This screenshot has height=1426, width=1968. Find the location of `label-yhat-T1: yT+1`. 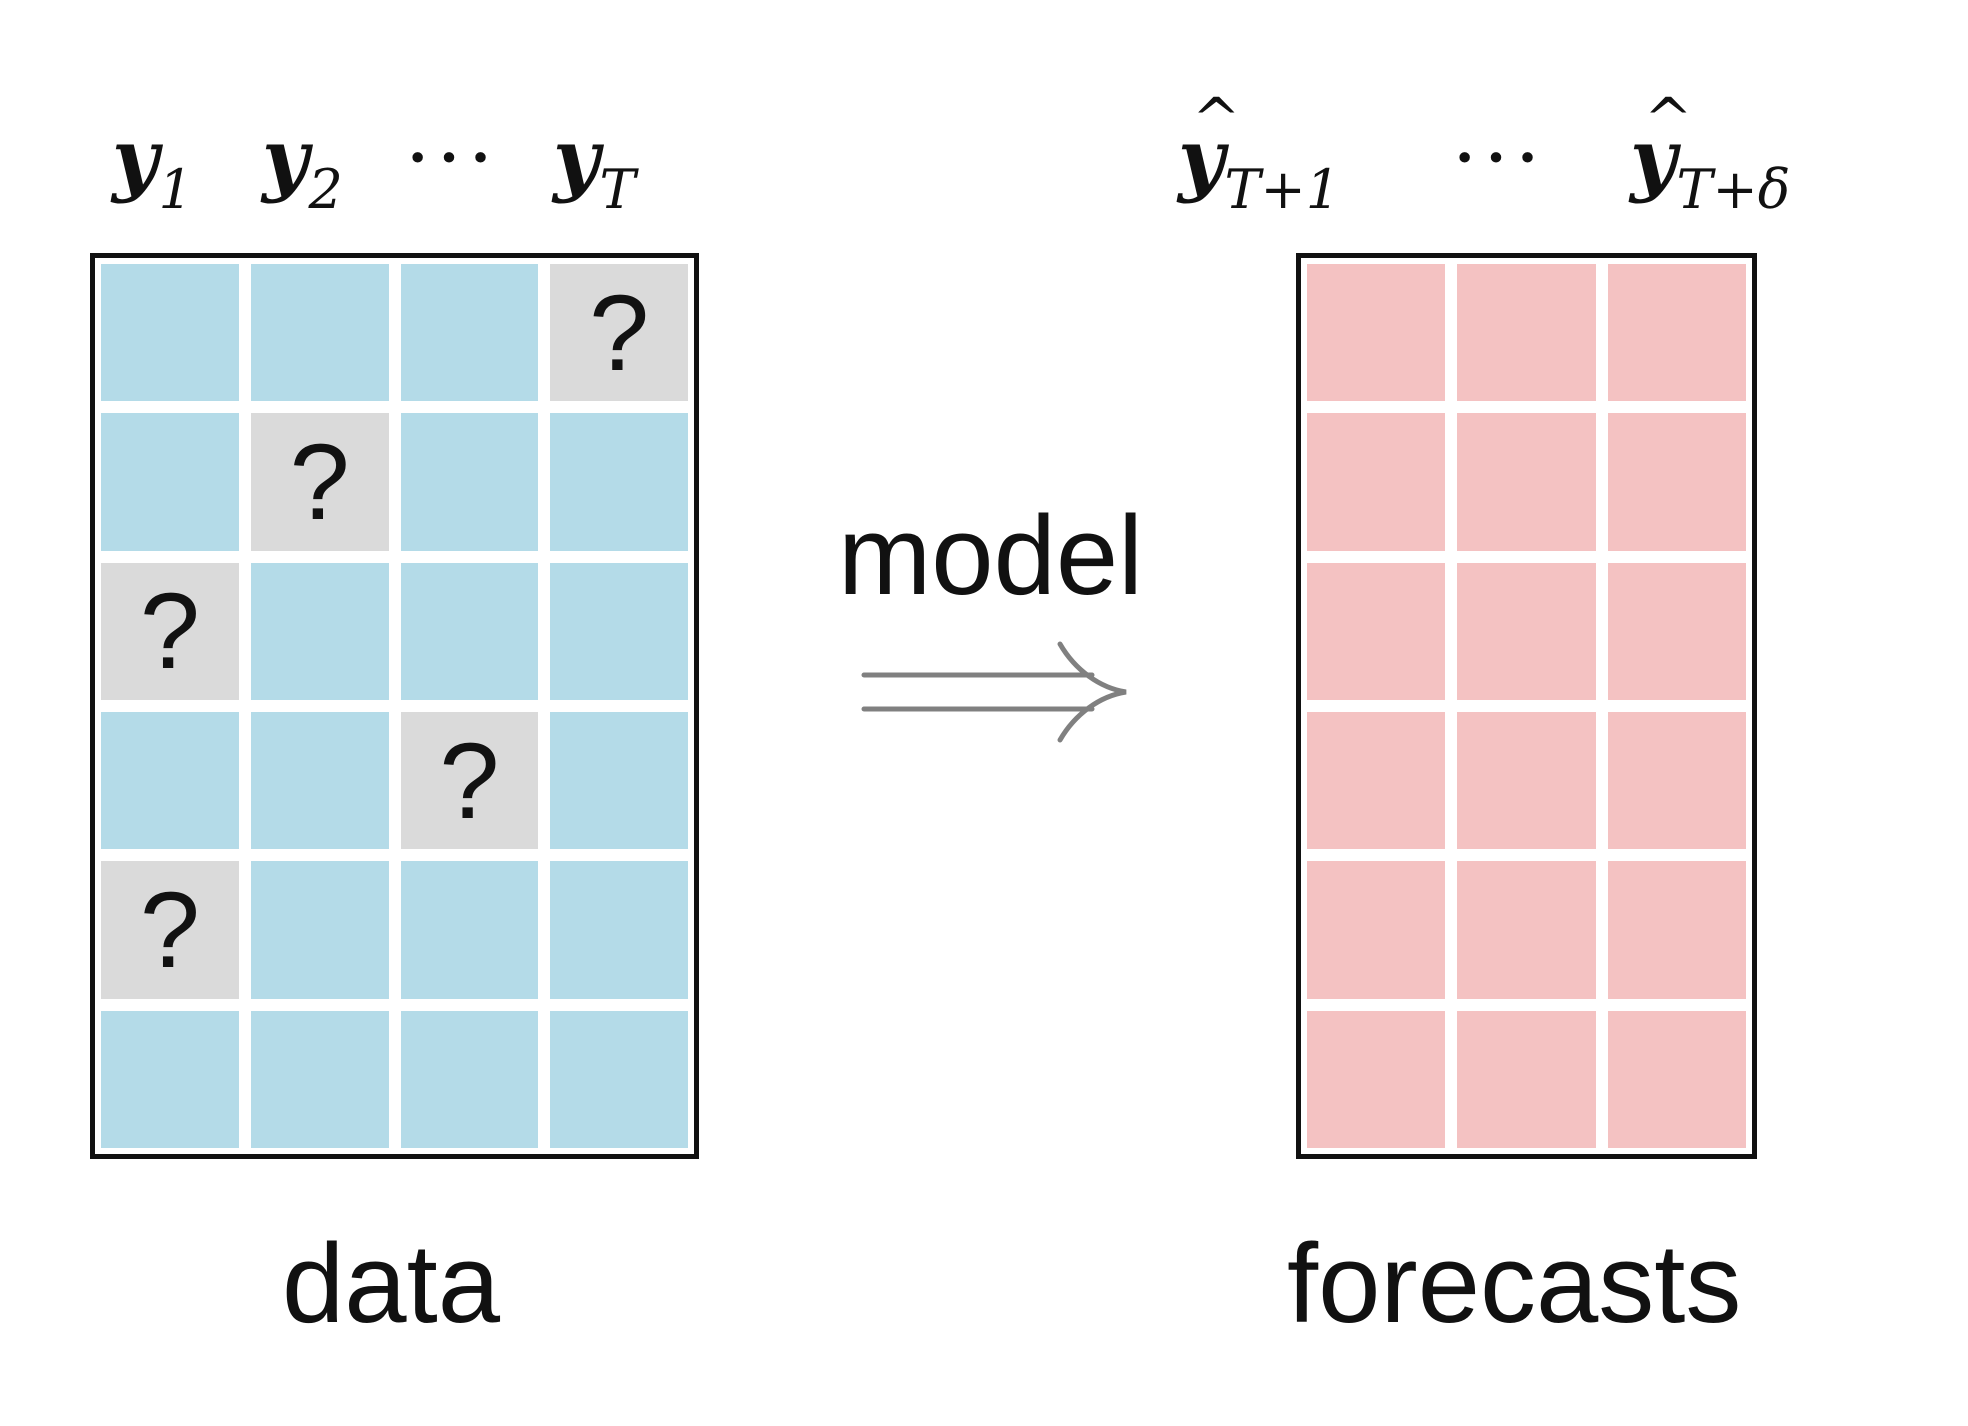

label-yhat-T1: yT+1 is located at coordinates (1259, 153).